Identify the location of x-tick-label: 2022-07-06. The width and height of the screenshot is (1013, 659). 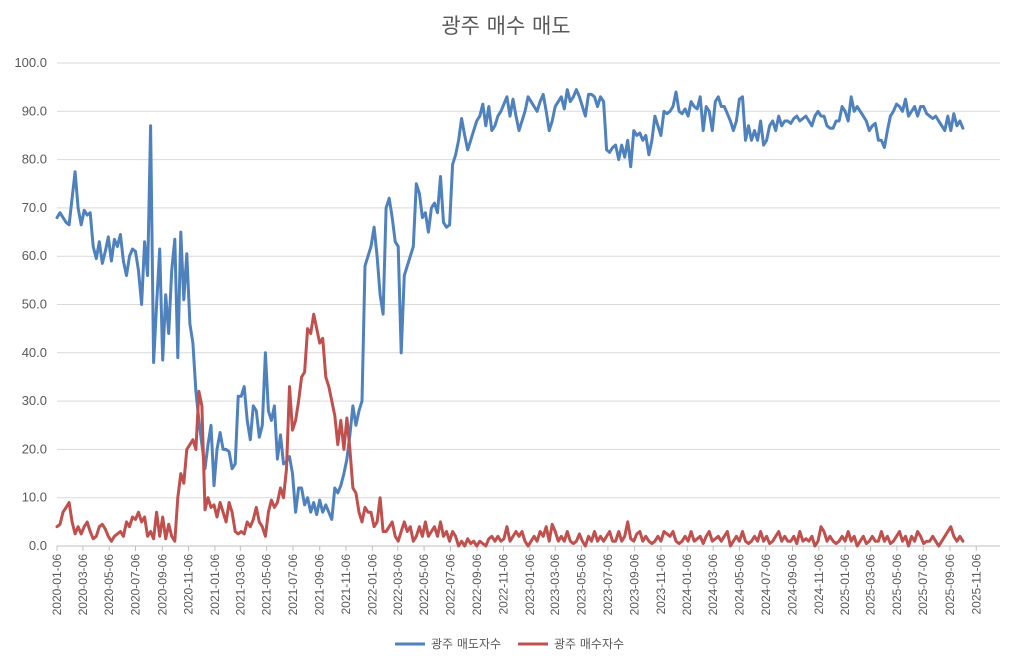
(450, 585).